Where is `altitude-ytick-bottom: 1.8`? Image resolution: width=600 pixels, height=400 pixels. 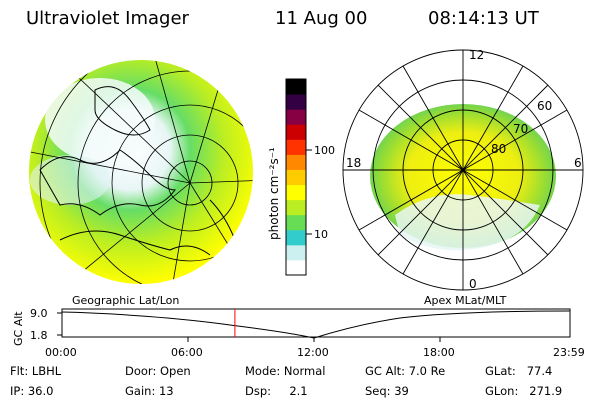 altitude-ytick-bottom: 1.8 is located at coordinates (39, 335).